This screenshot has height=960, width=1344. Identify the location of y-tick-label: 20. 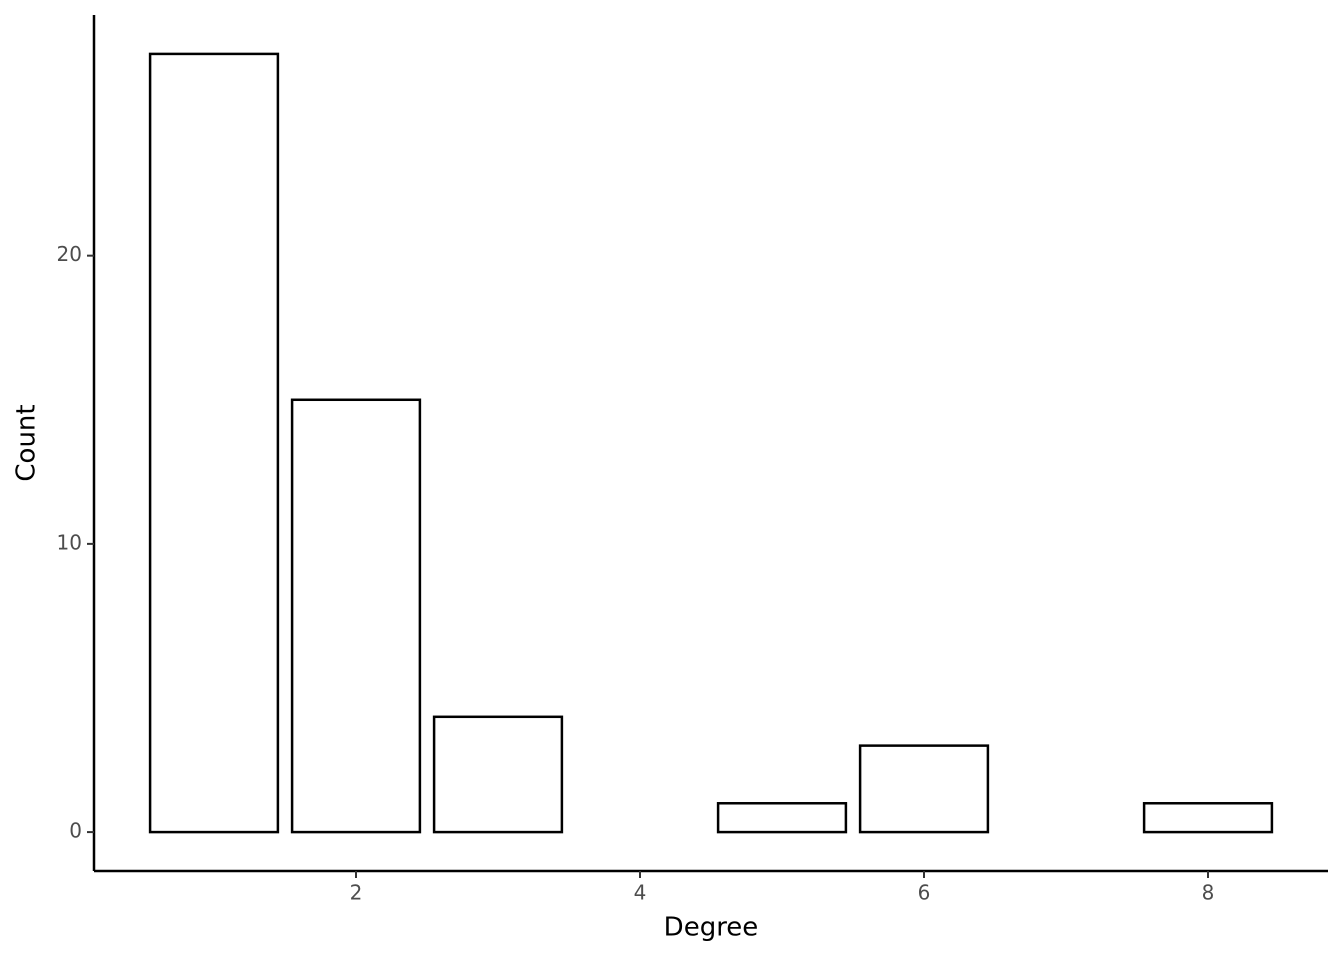
(69, 254).